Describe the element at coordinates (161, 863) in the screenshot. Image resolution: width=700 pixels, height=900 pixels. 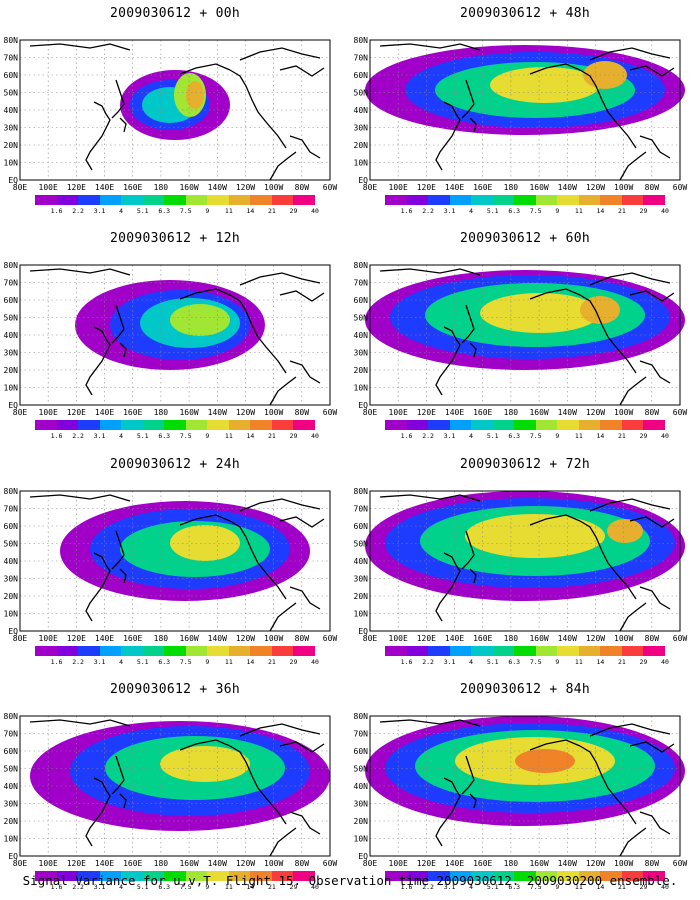
I see `x-tick-label: 180` at that location.